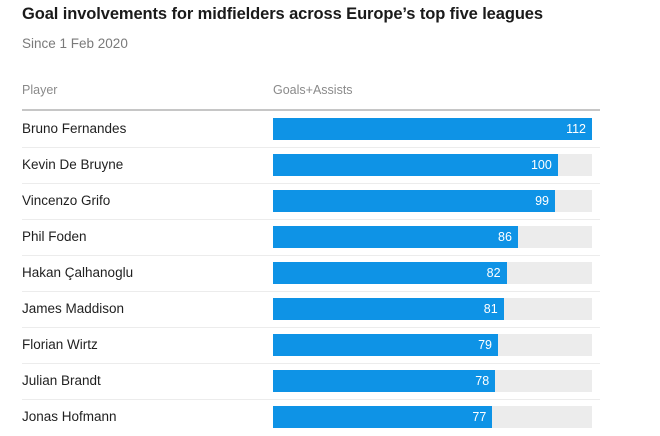  I want to click on bar-value-label: 81, so click(490, 309).